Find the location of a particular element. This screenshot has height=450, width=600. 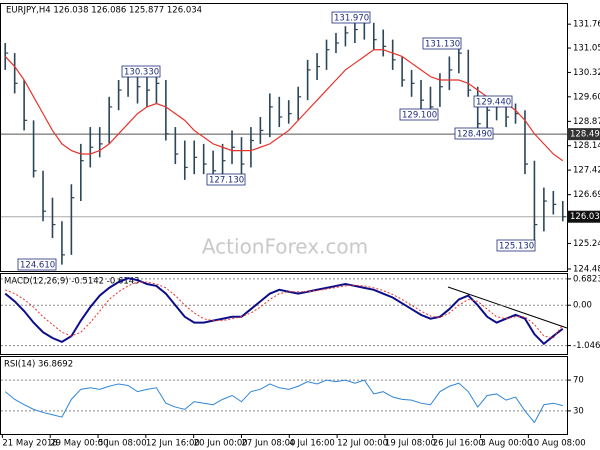

annotation: 127.130 is located at coordinates (226, 181).